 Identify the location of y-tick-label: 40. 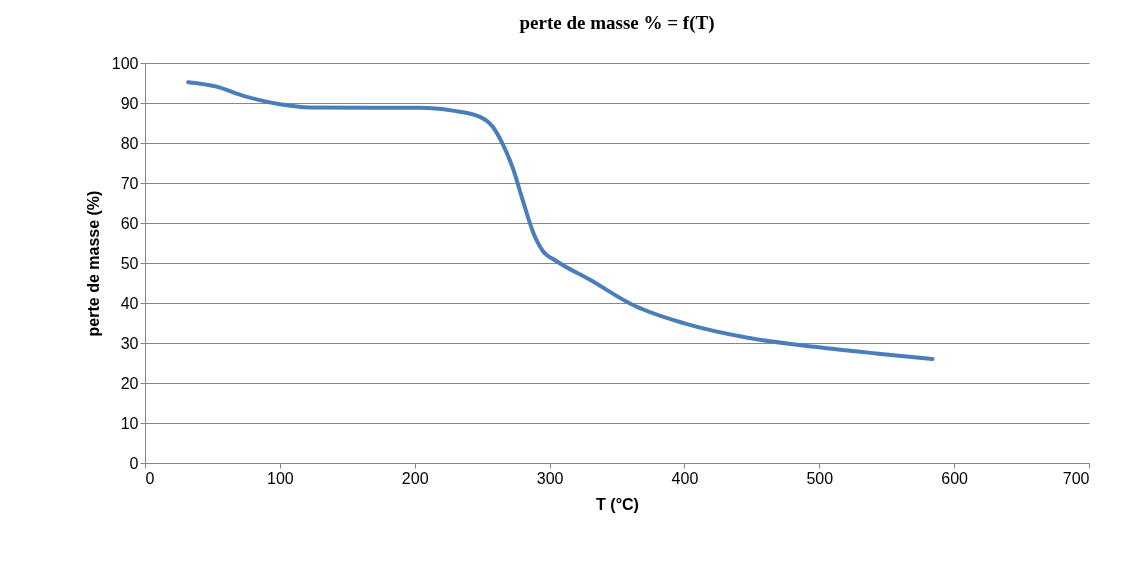
(129, 303).